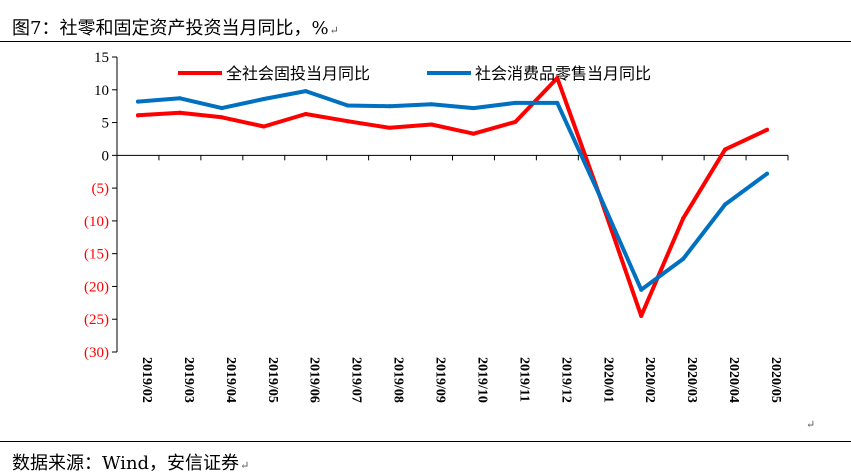 Image resolution: width=851 pixels, height=475 pixels. Describe the element at coordinates (106, 156) in the screenshot. I see `y-tick-label: 0` at that location.